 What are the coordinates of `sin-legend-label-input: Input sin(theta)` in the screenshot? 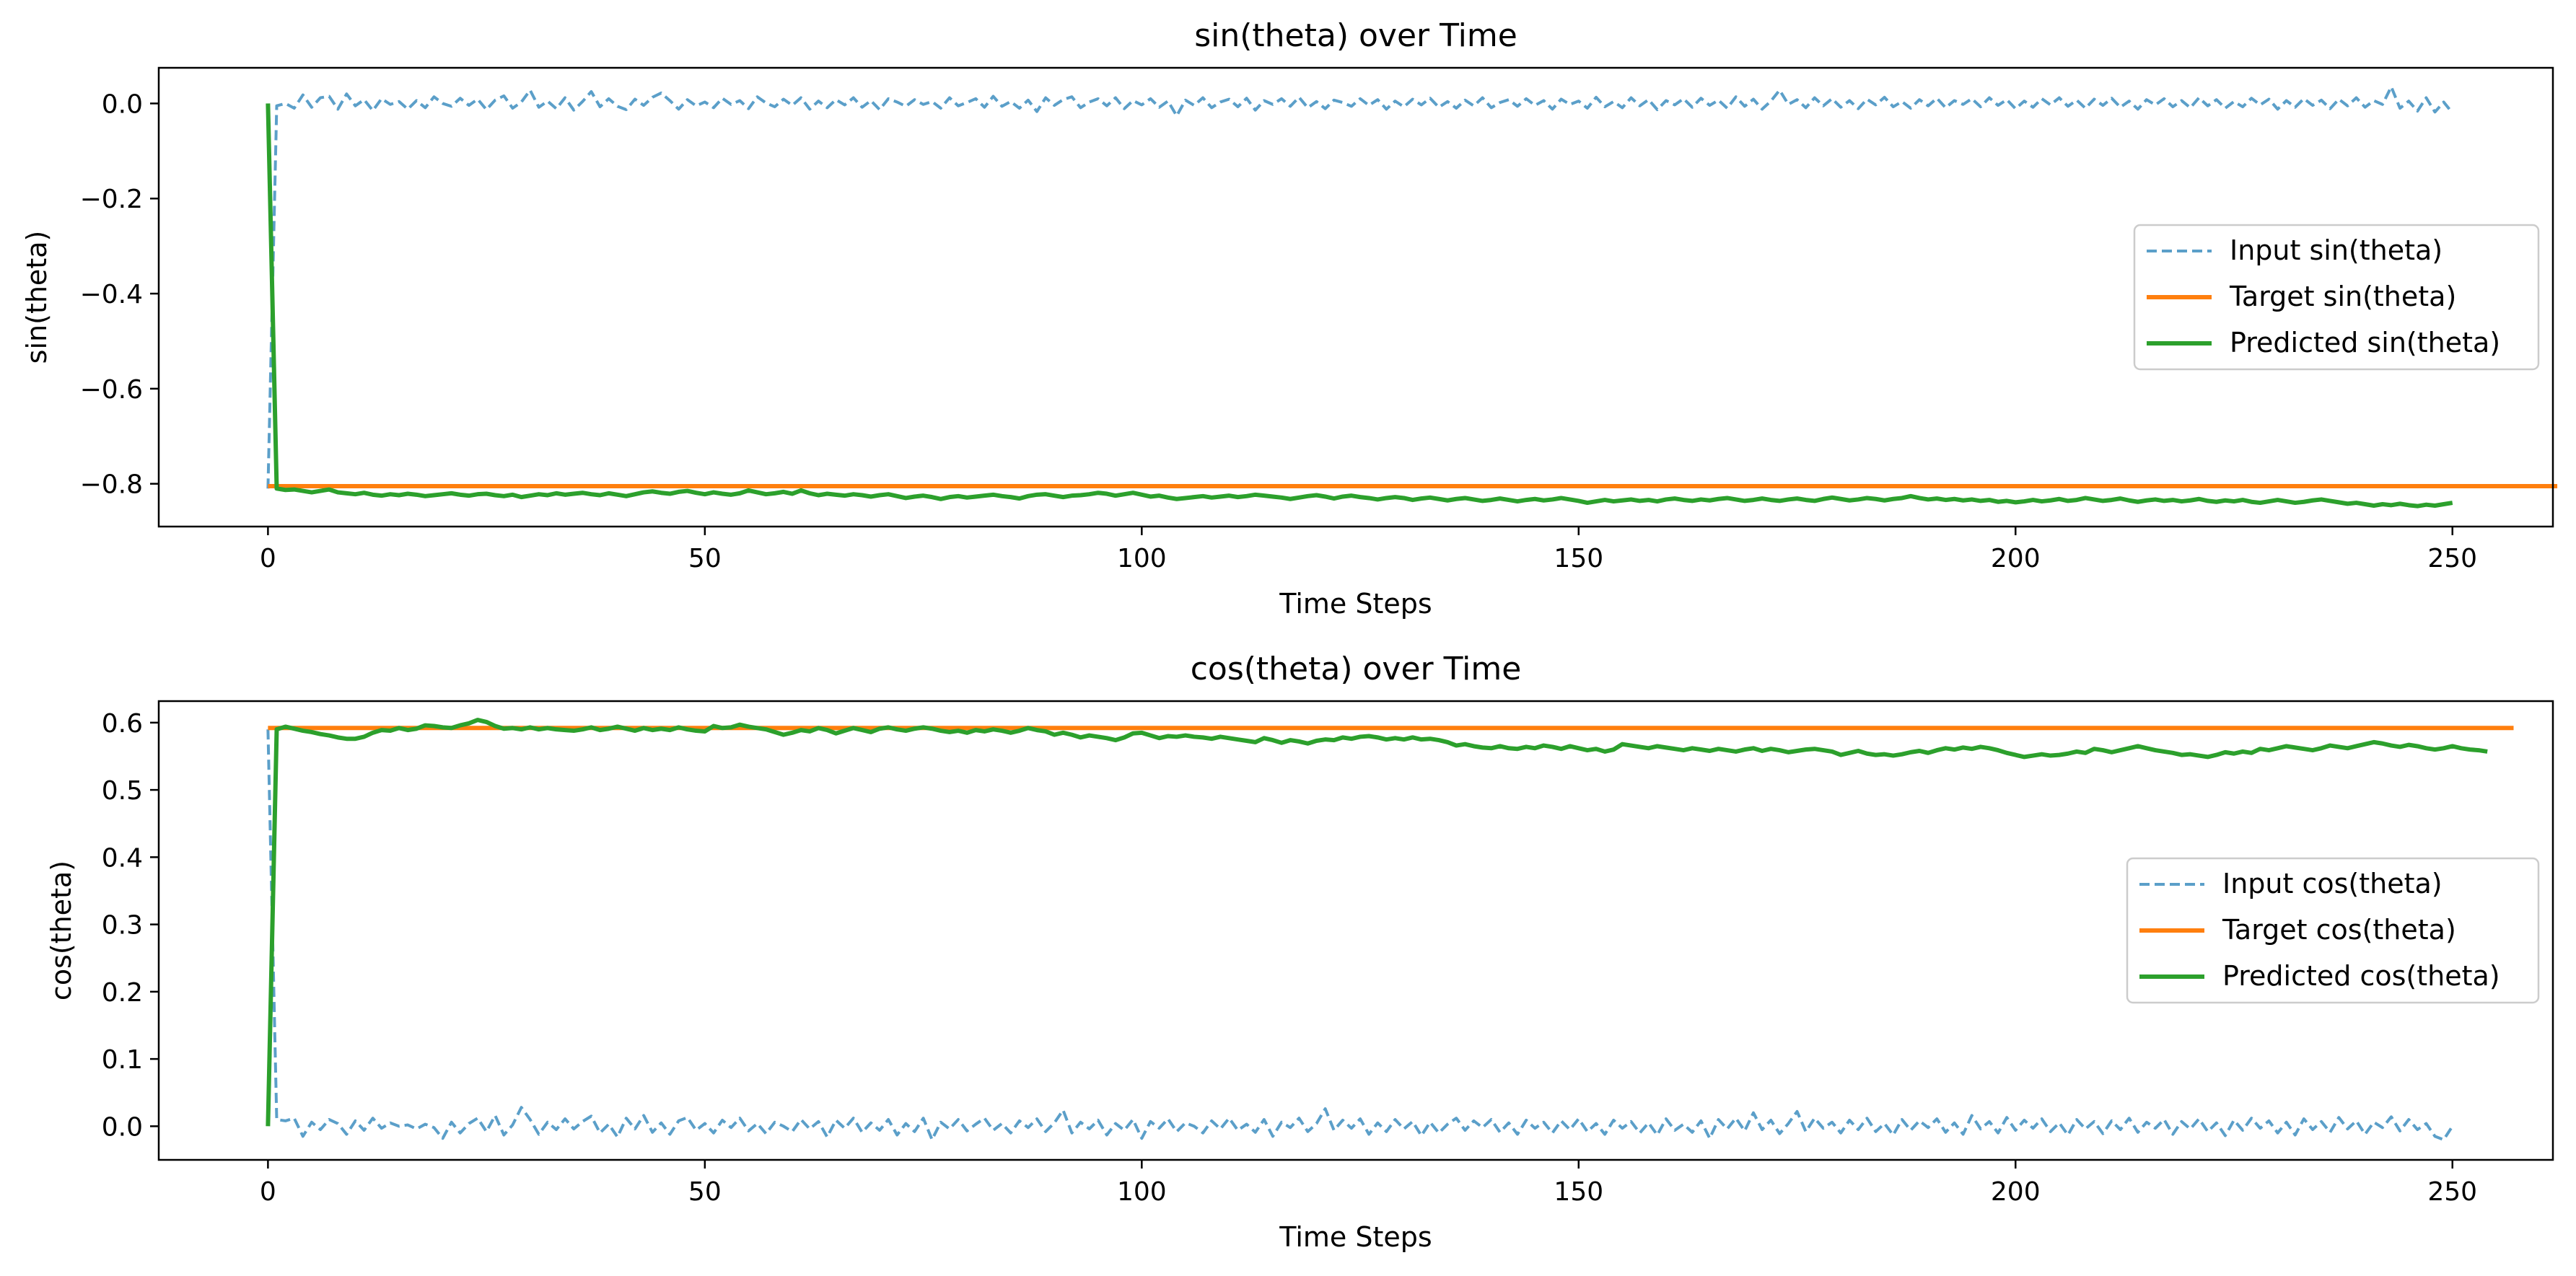 It's located at (2336, 250).